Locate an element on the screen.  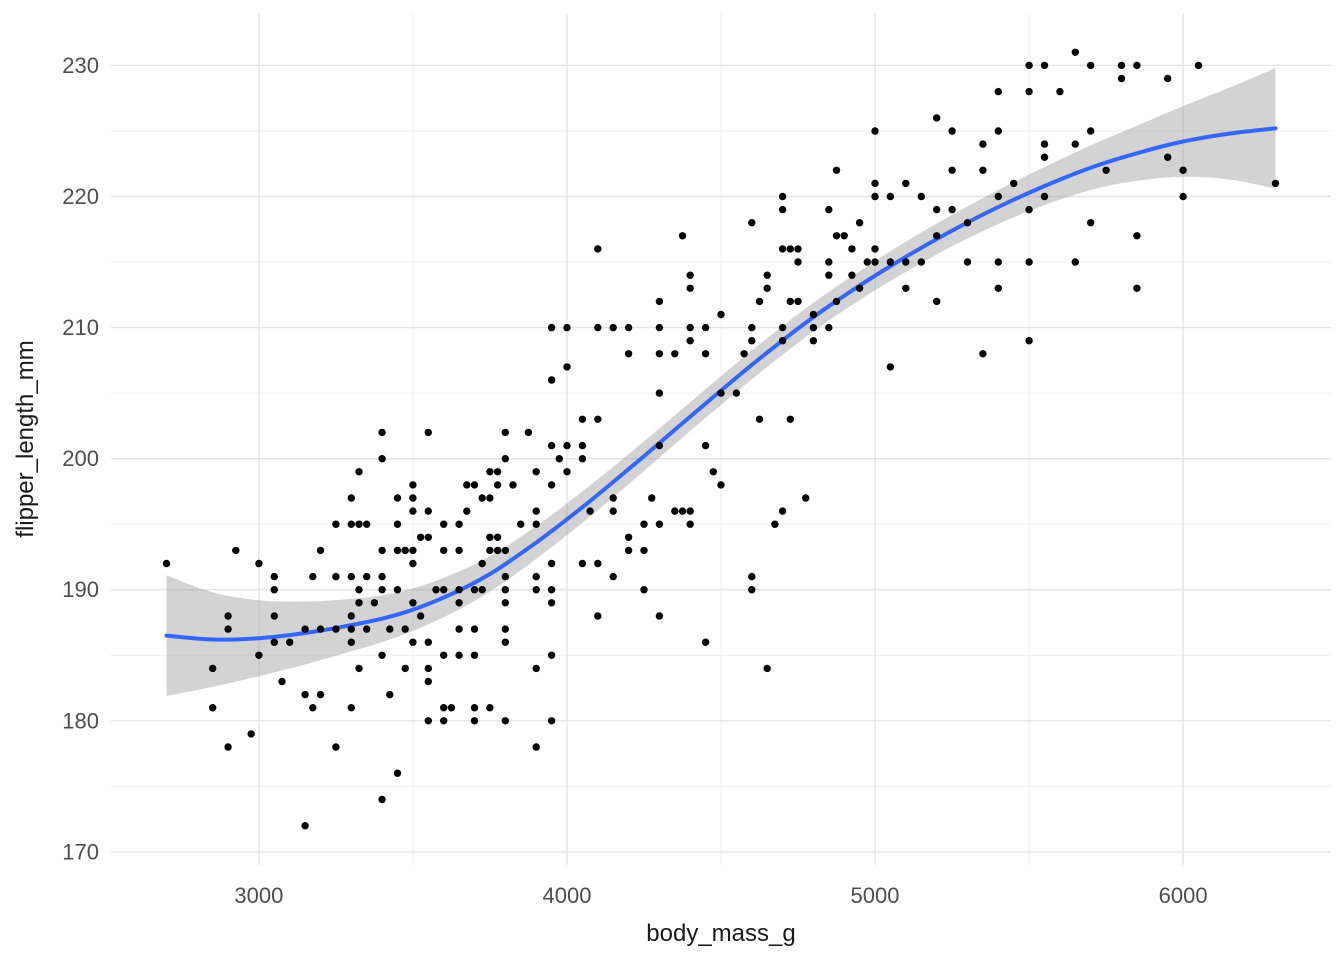
x-tick-label: 6000 is located at coordinates (1183, 895).